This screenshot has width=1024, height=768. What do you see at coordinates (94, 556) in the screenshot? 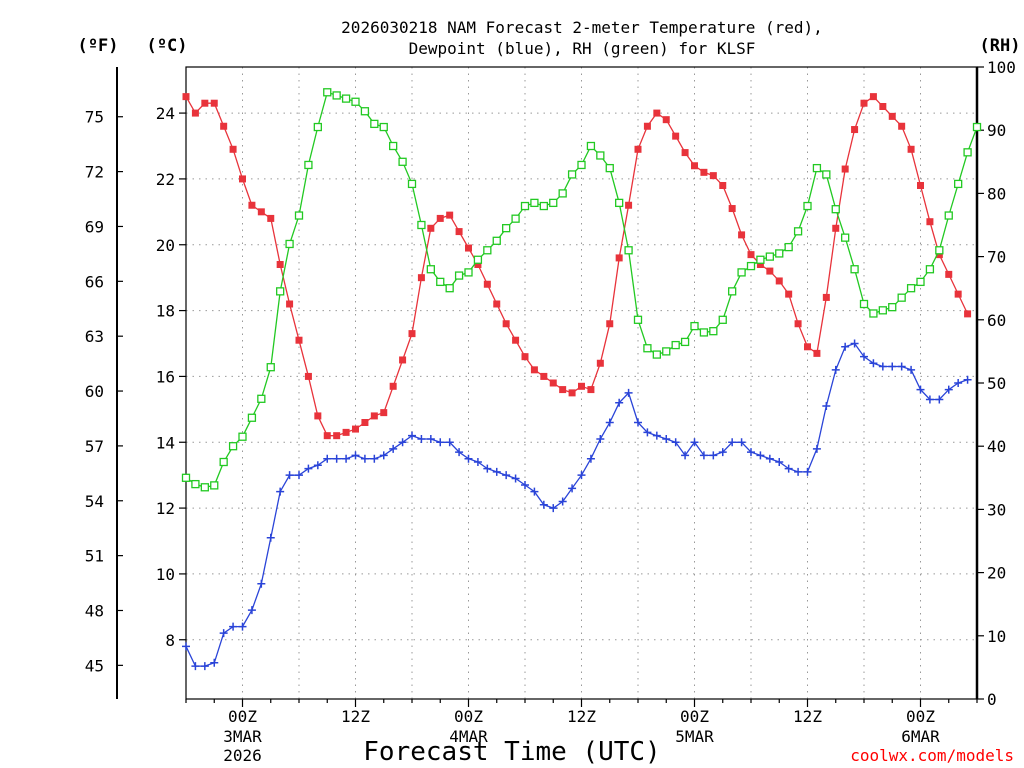
I see `fahrenheit-tick-label: 51` at bounding box center [94, 556].